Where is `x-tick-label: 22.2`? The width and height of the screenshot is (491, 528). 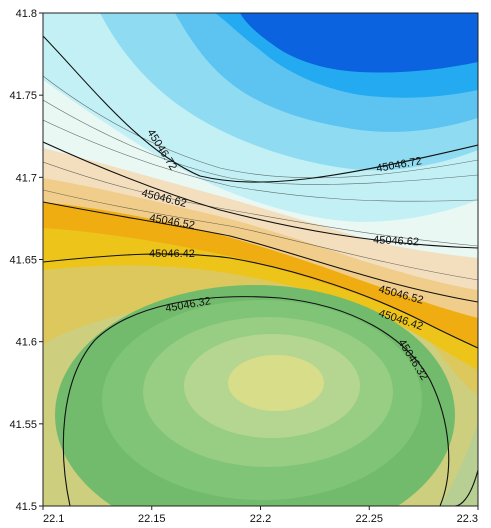 x-tick-label: 22.2 is located at coordinates (260, 519).